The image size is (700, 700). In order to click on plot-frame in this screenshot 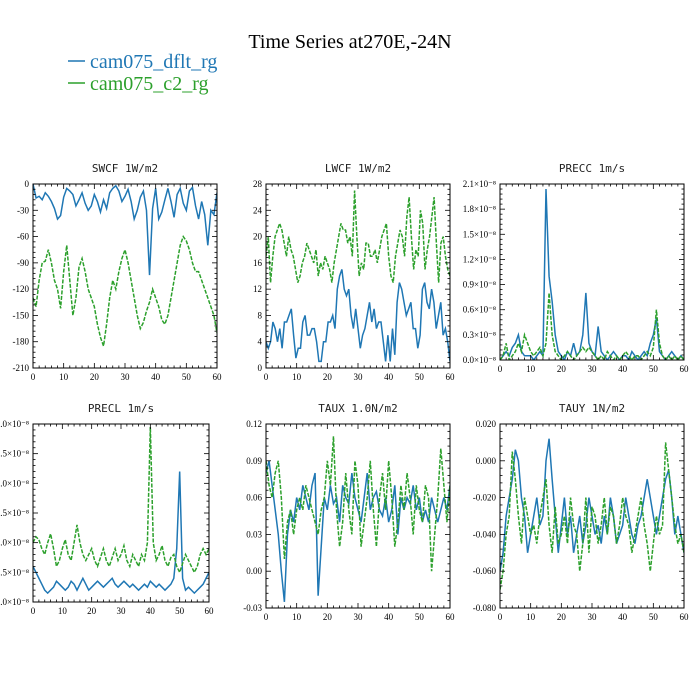, I will do `click(592, 272)`.